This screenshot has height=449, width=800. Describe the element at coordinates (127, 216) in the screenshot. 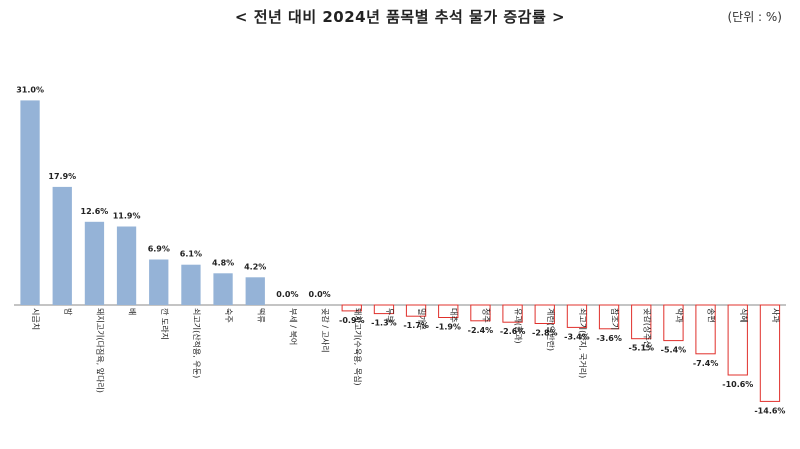

I see `value-label-3: 11.9%` at that location.